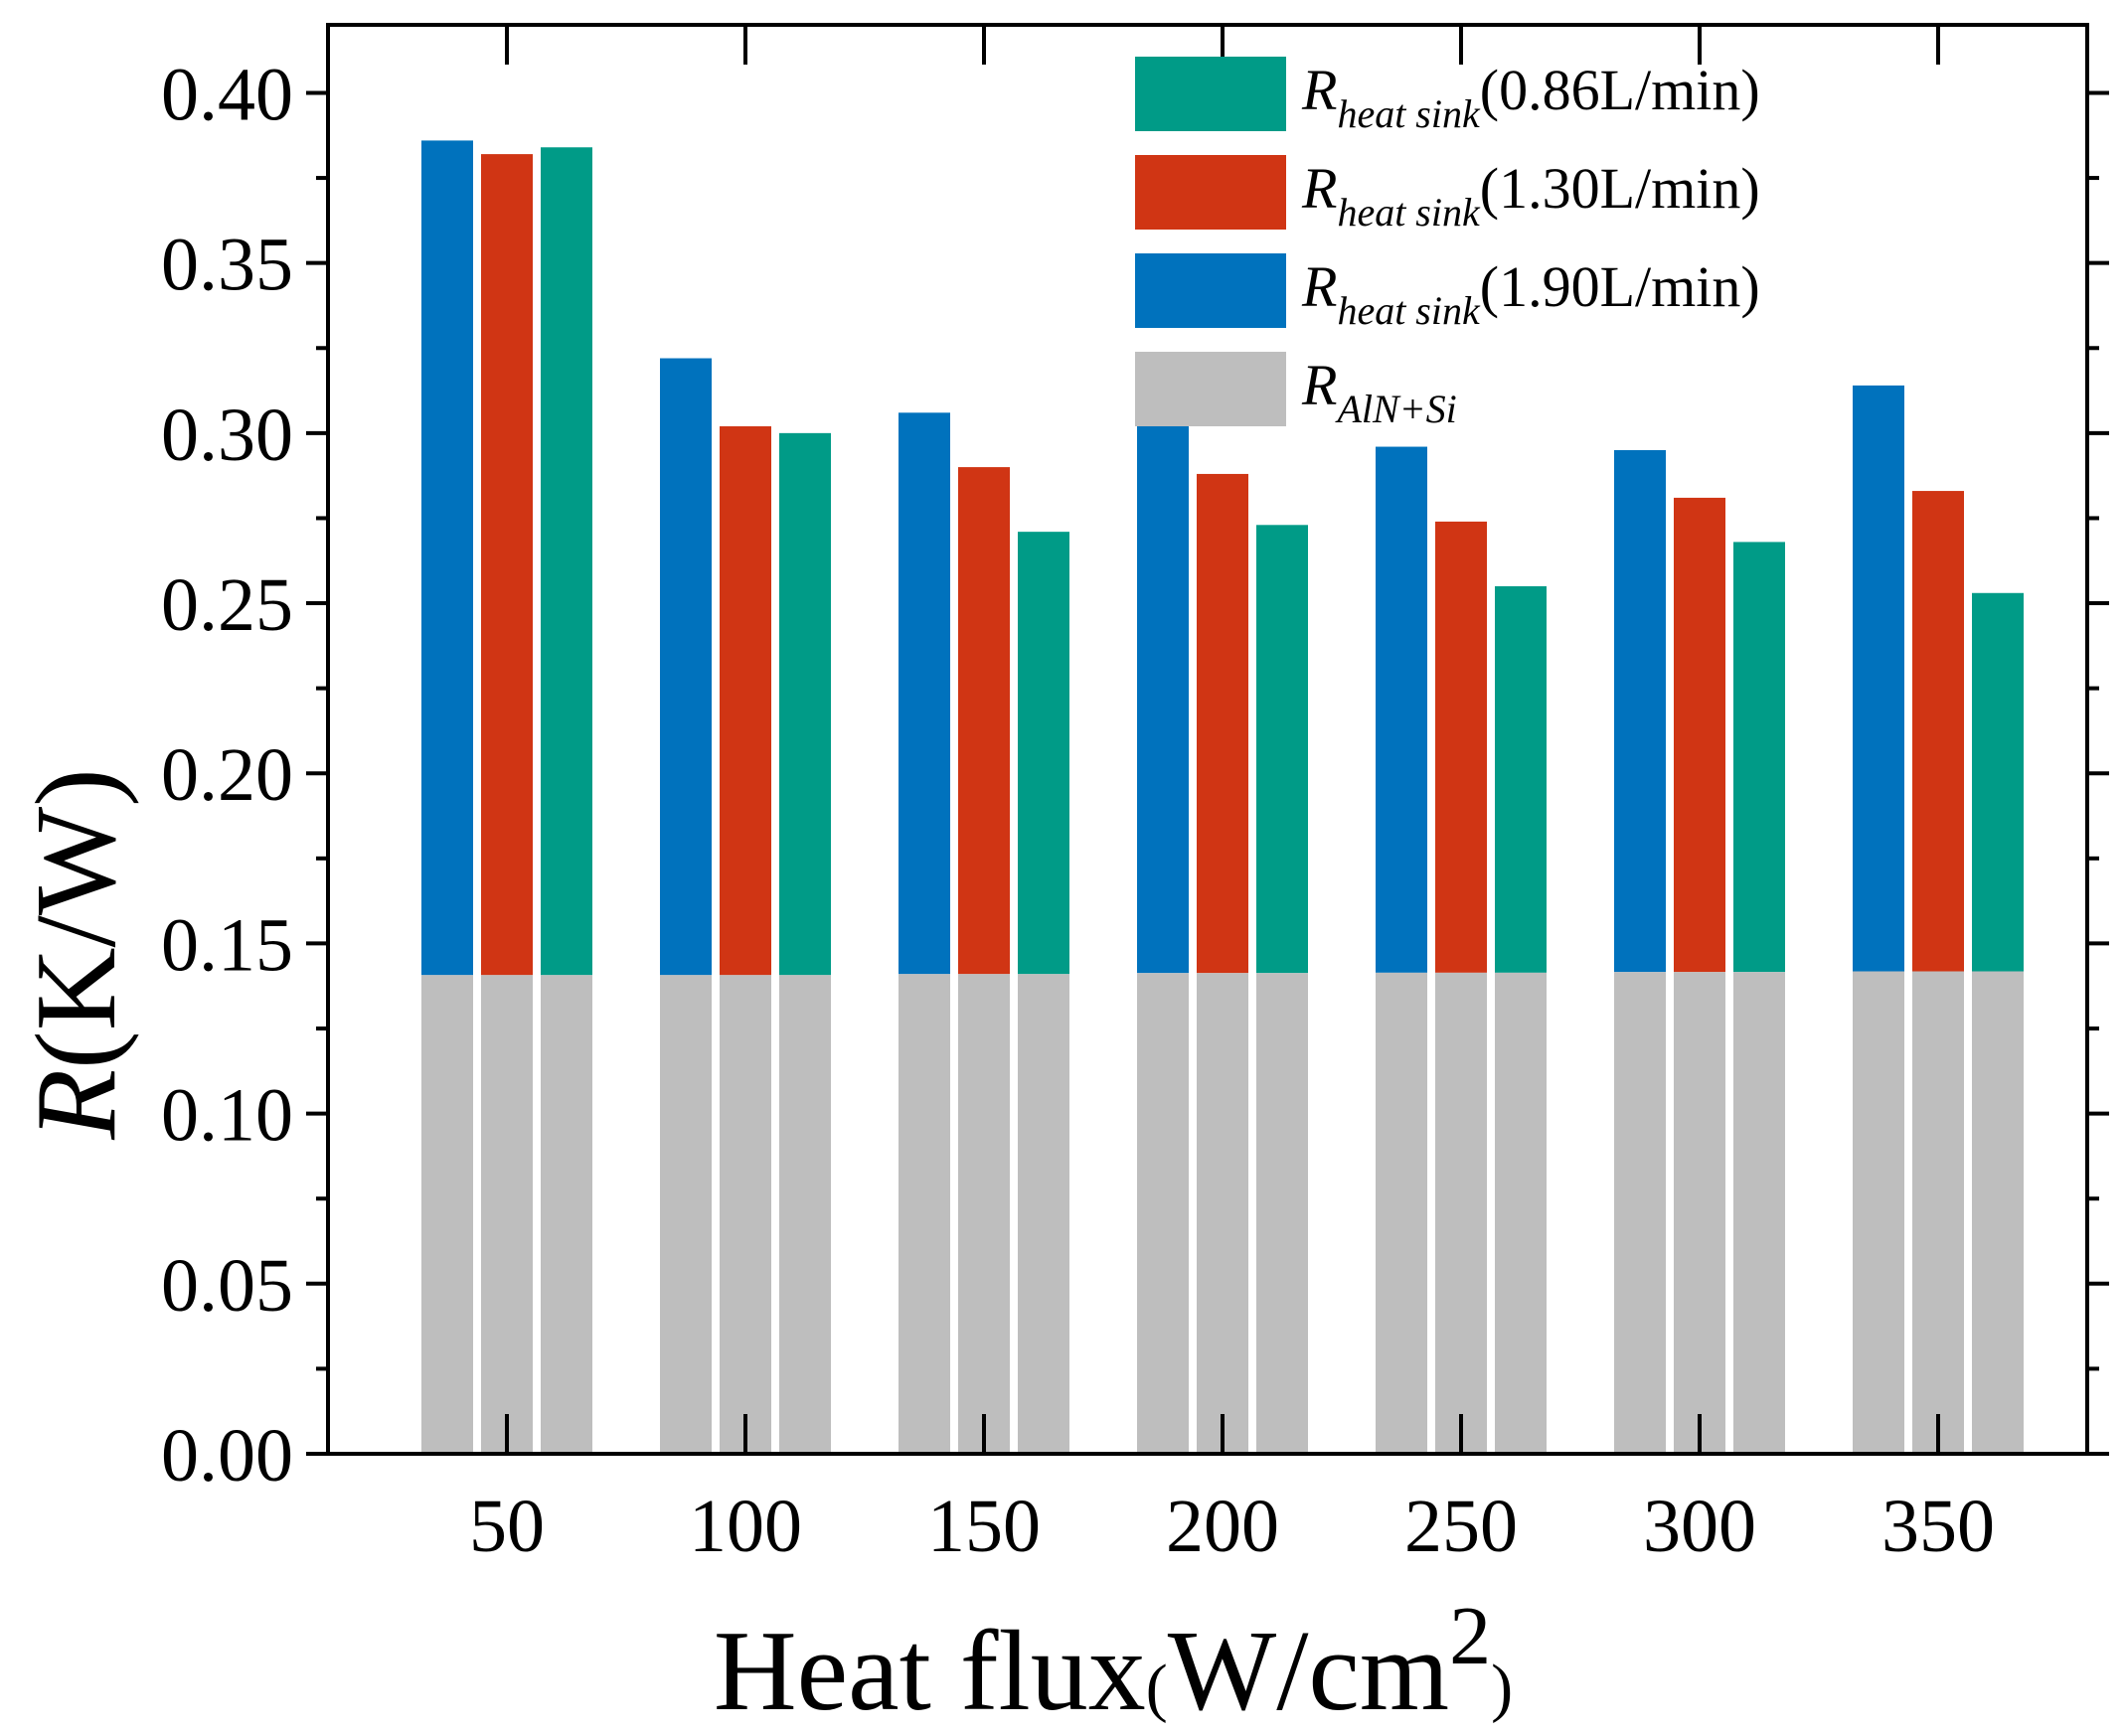 This screenshot has height=1736, width=2125. Describe the element at coordinates (1938, 1526) in the screenshot. I see `x-tick-label: 350` at that location.